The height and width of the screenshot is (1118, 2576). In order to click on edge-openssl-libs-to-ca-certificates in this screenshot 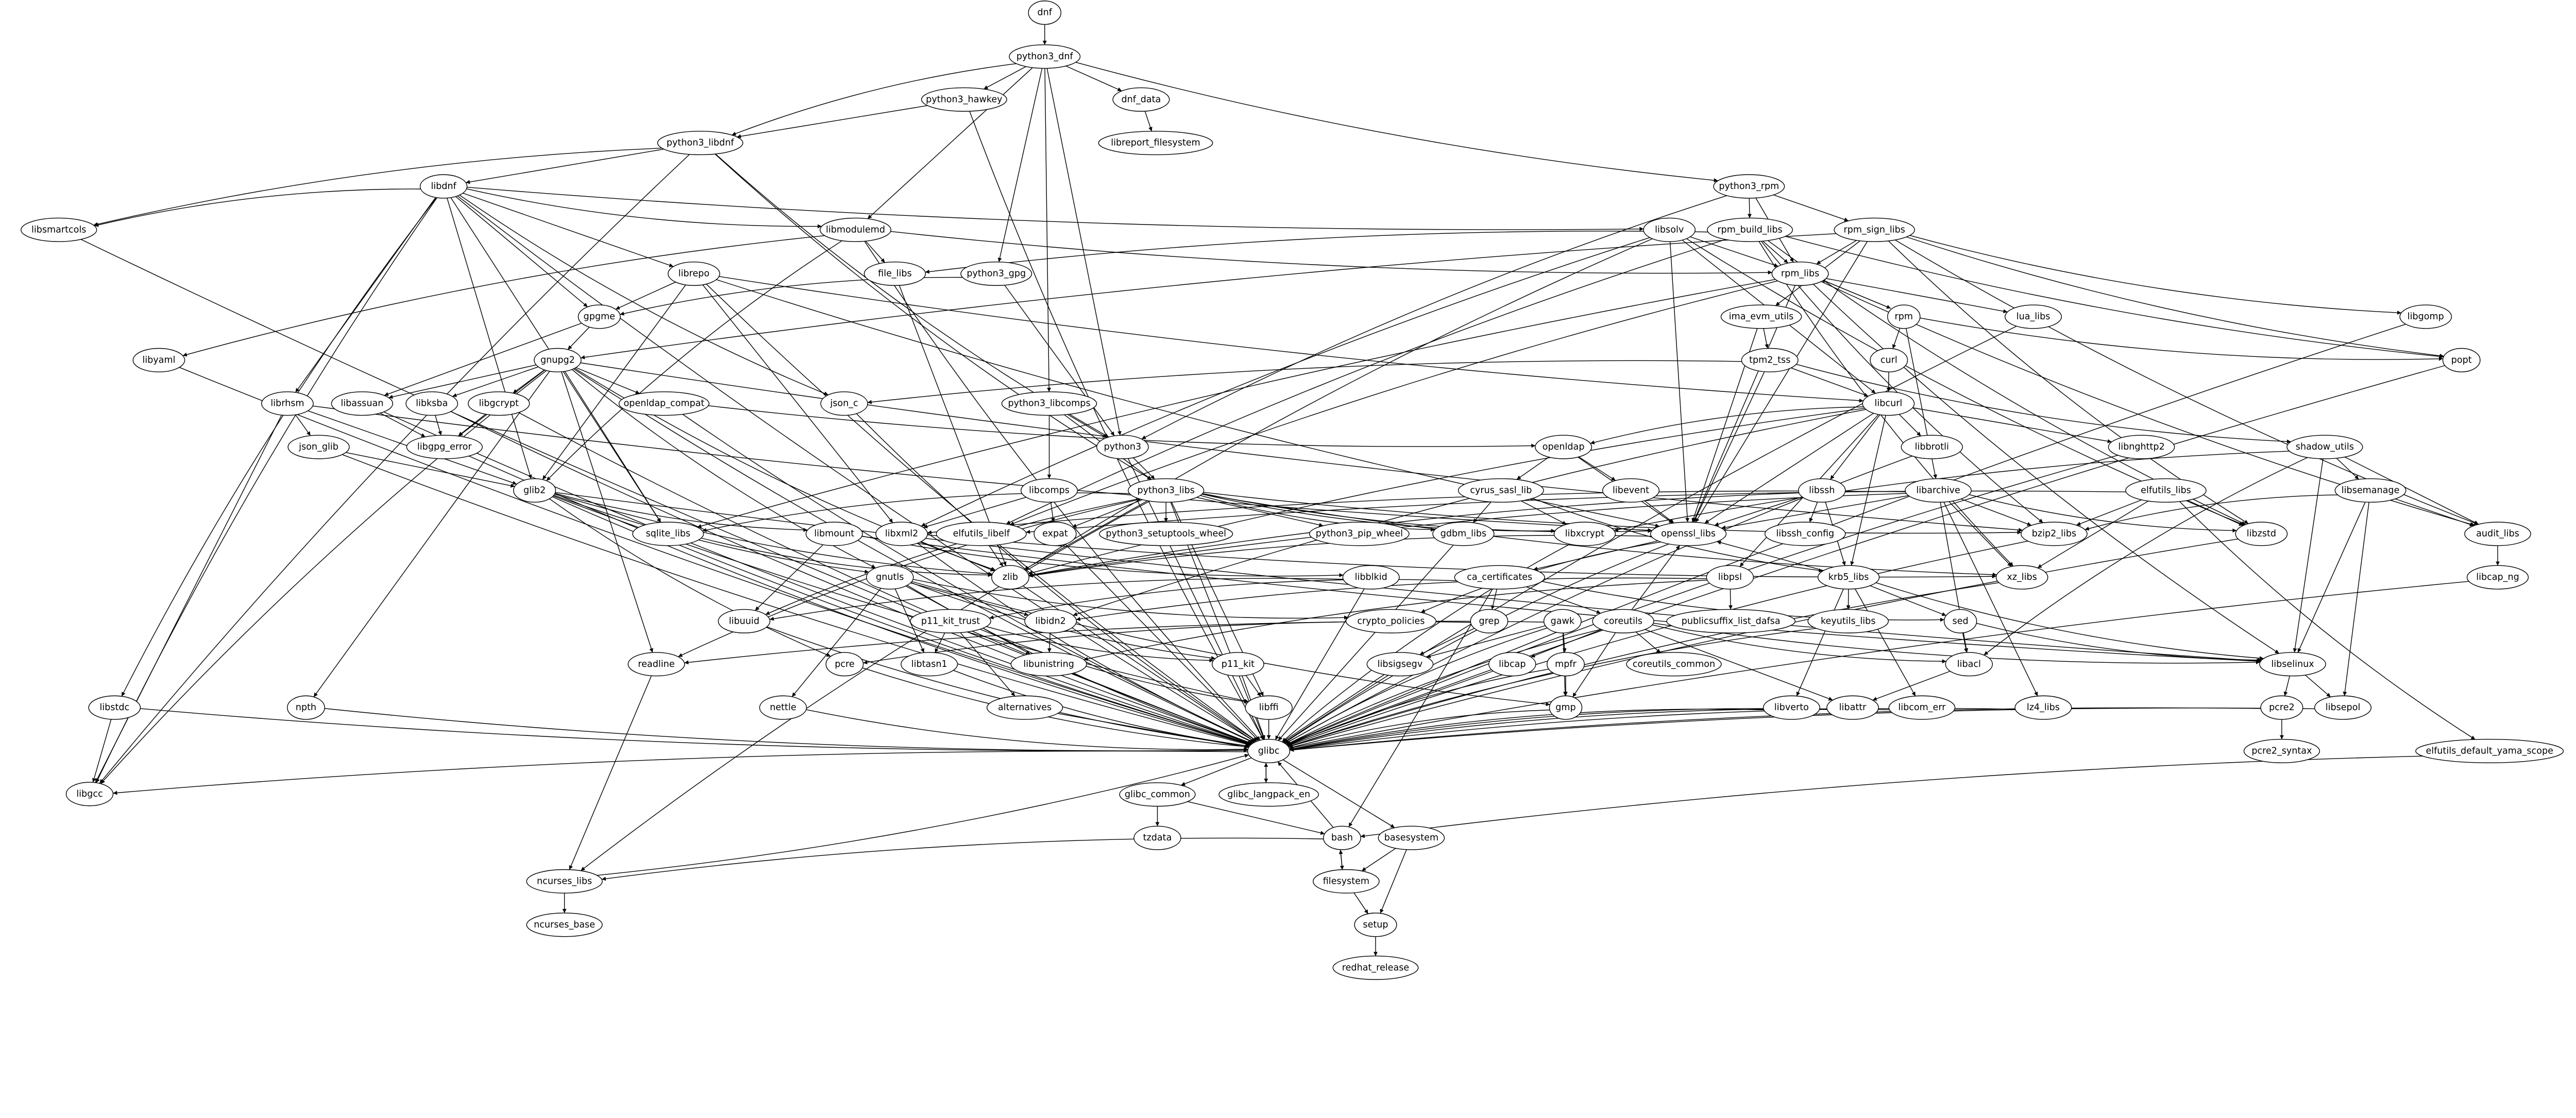, I will do `click(1595, 555)`.